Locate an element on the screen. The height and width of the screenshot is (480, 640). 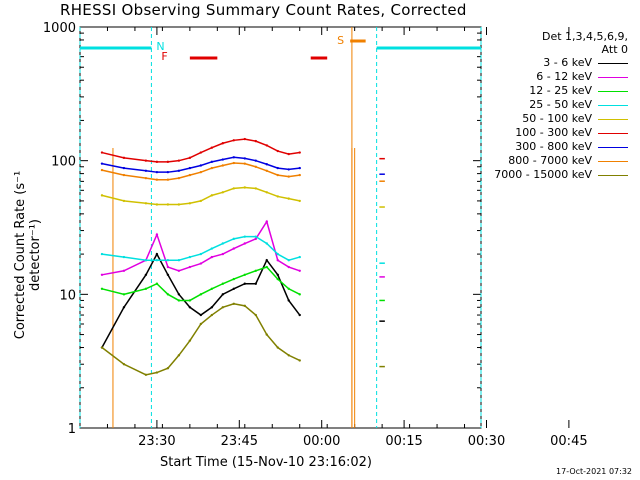
saa-annotation: S is located at coordinates (340, 40).